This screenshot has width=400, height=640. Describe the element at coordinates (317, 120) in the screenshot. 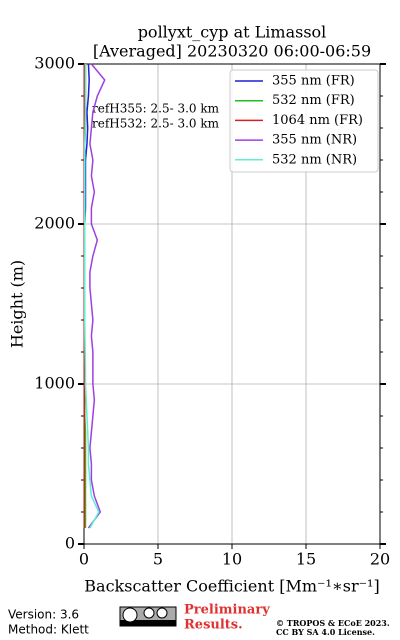

I see `legend-label: 1064 nm (FR)` at that location.